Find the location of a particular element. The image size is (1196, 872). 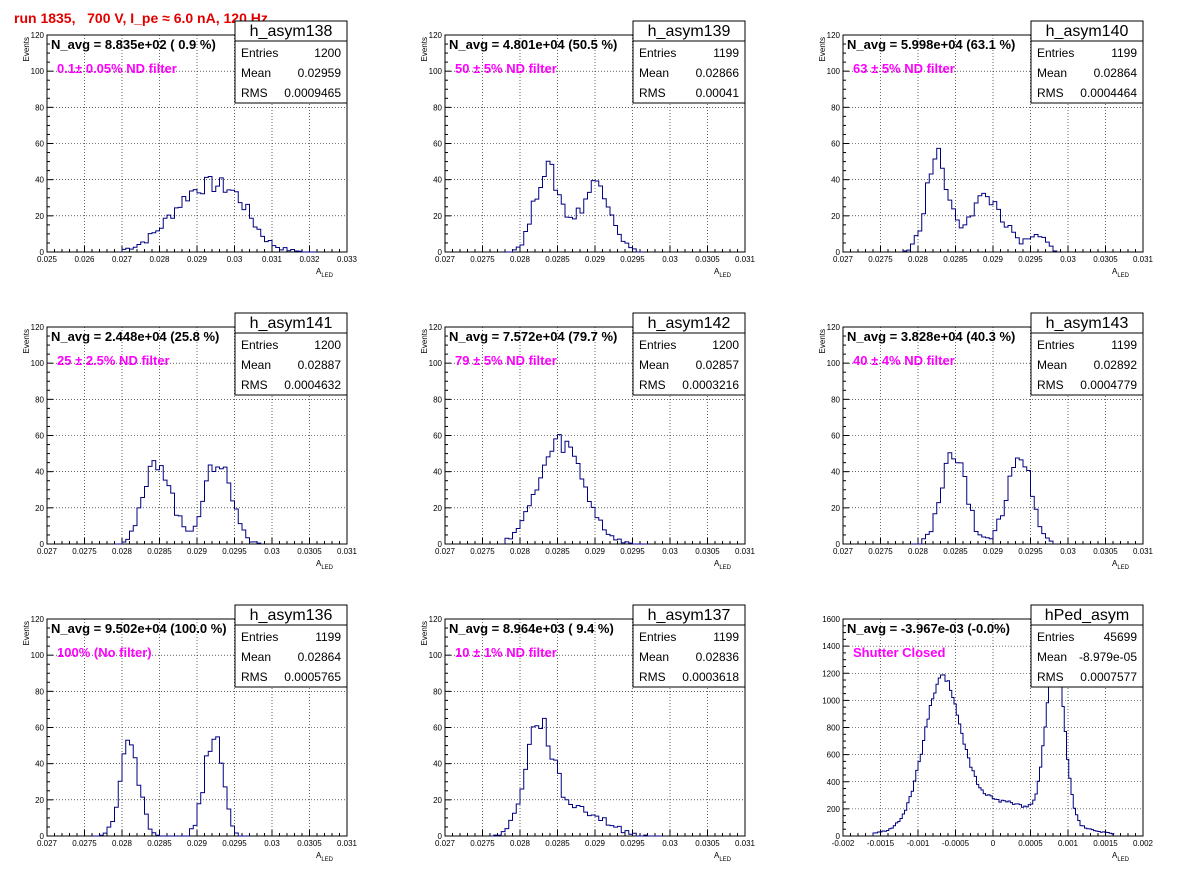

filter-label: 0.1± 0.05% ND filter is located at coordinates (117, 68).